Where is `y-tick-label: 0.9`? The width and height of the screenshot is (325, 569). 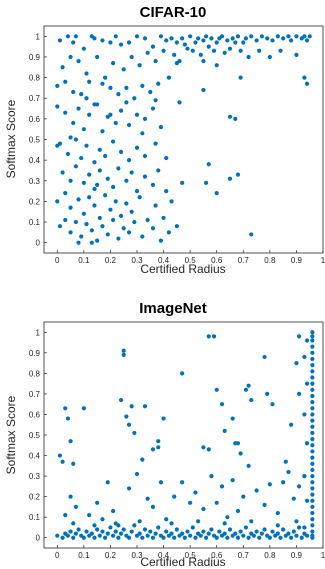
y-tick-label: 0.9 is located at coordinates (35, 353).